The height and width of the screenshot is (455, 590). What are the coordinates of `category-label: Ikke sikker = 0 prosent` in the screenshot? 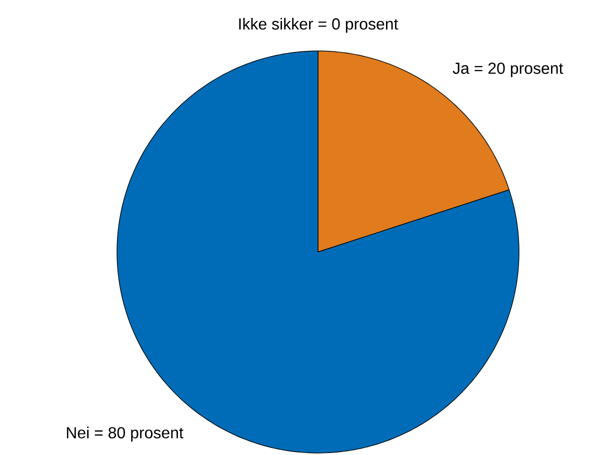 It's located at (318, 25).